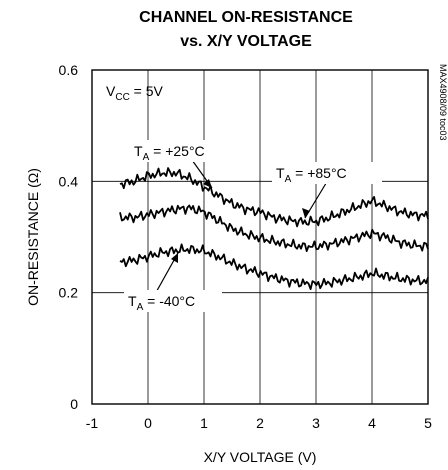 The width and height of the screenshot is (448, 470). Describe the element at coordinates (246, 17) in the screenshot. I see `chart-title: CHANNEL ON-RESISTANCE` at that location.